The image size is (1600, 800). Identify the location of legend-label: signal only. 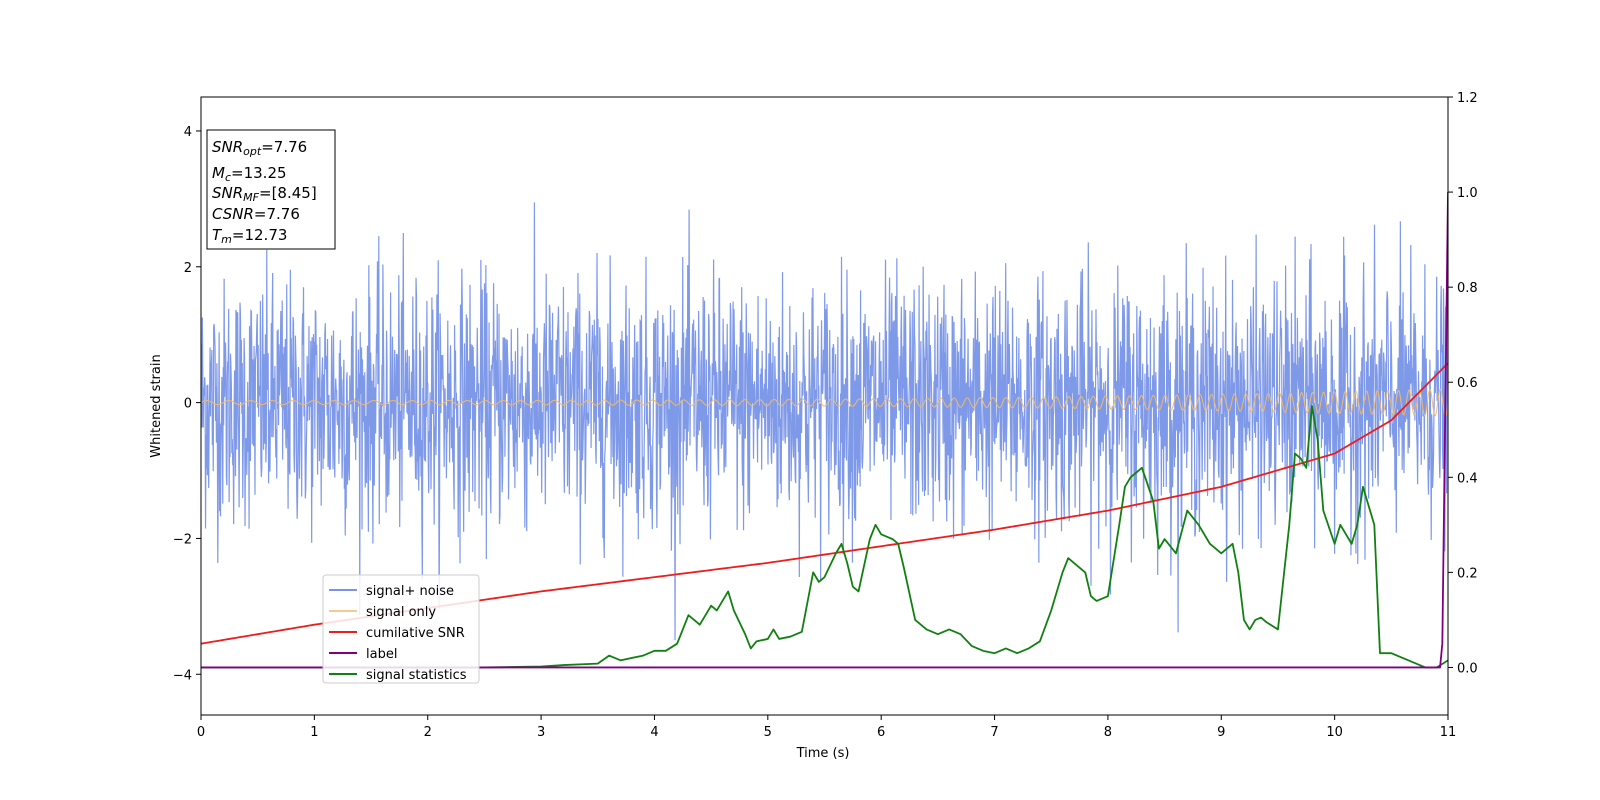
(401, 612).